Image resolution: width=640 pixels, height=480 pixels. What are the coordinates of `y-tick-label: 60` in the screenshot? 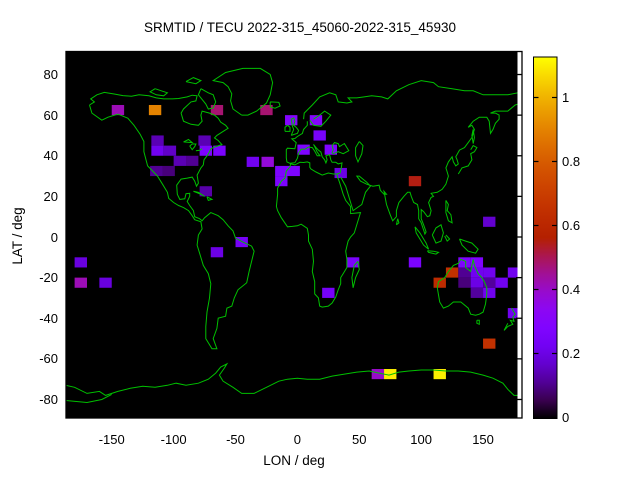 It's located at (50, 115).